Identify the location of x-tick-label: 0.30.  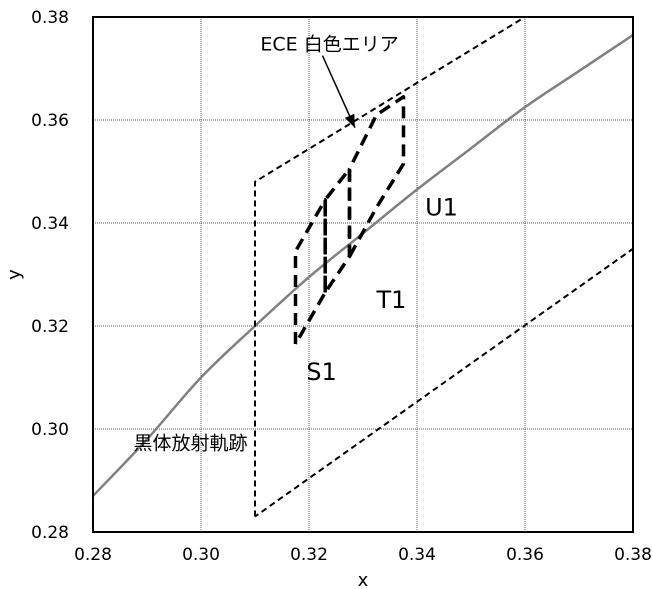
(201, 555).